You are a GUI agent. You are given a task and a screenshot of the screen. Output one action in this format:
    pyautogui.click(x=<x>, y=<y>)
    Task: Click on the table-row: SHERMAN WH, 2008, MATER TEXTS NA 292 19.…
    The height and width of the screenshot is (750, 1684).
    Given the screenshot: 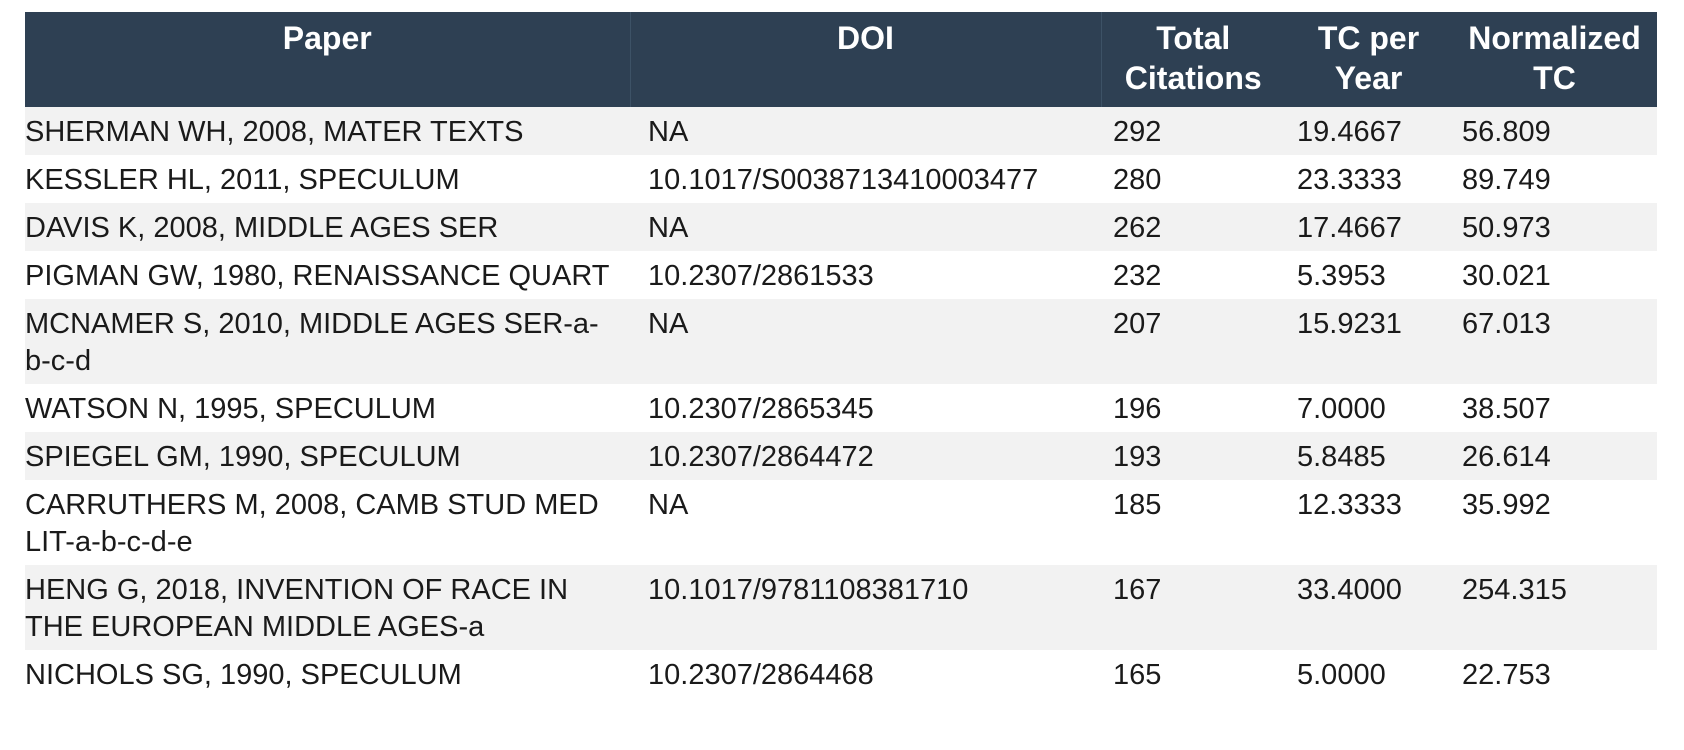 What is the action you would take?
    pyautogui.click(x=841, y=131)
    